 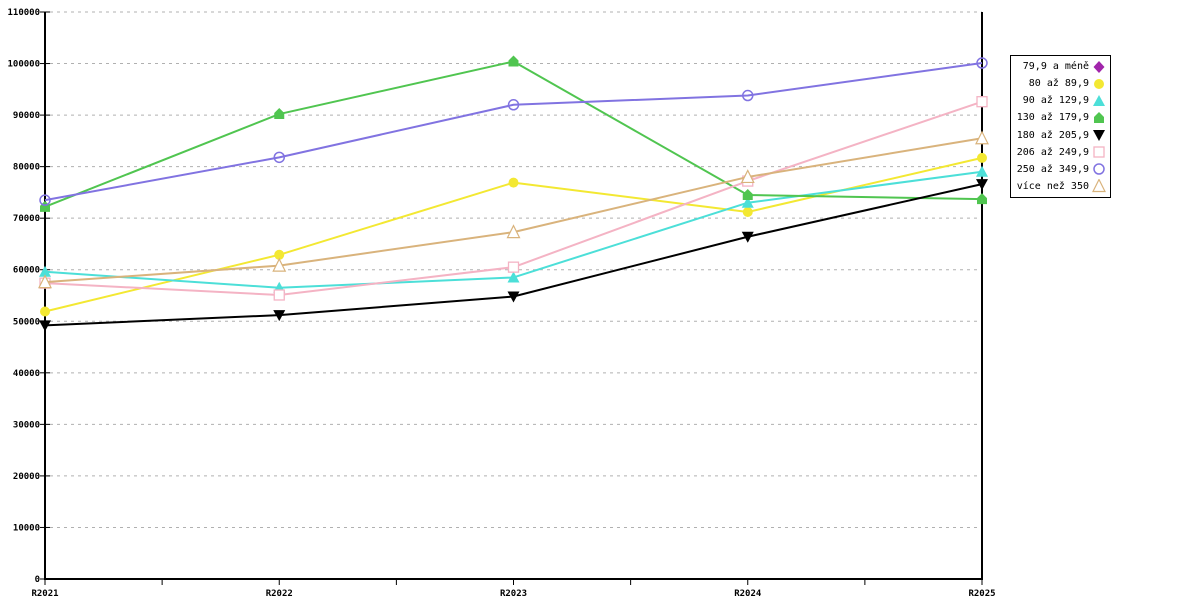 What do you see at coordinates (1052, 152) in the screenshot?
I see `legend-item-label: 206 až 249,9` at bounding box center [1052, 152].